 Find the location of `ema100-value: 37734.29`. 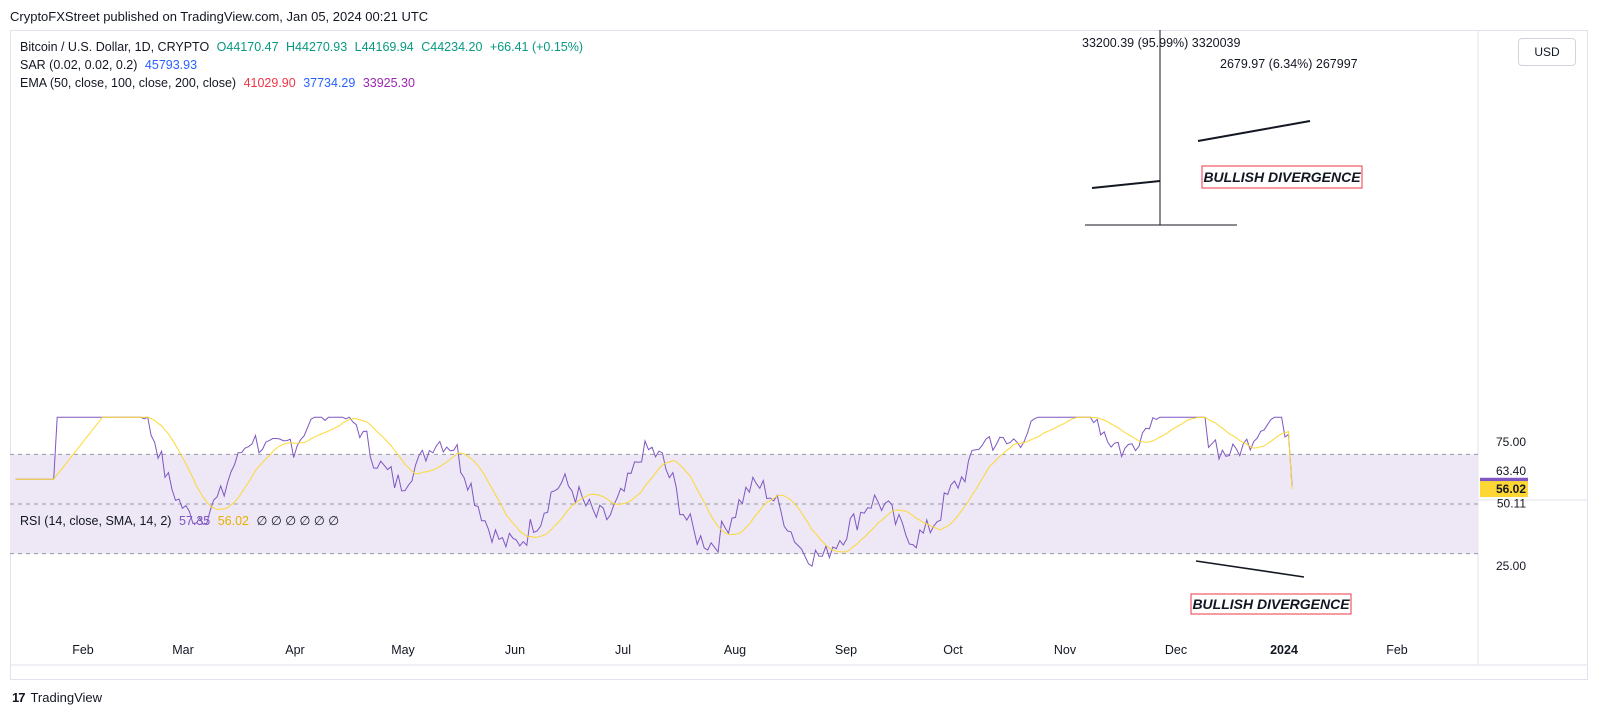

ema100-value: 37734.29 is located at coordinates (329, 83).